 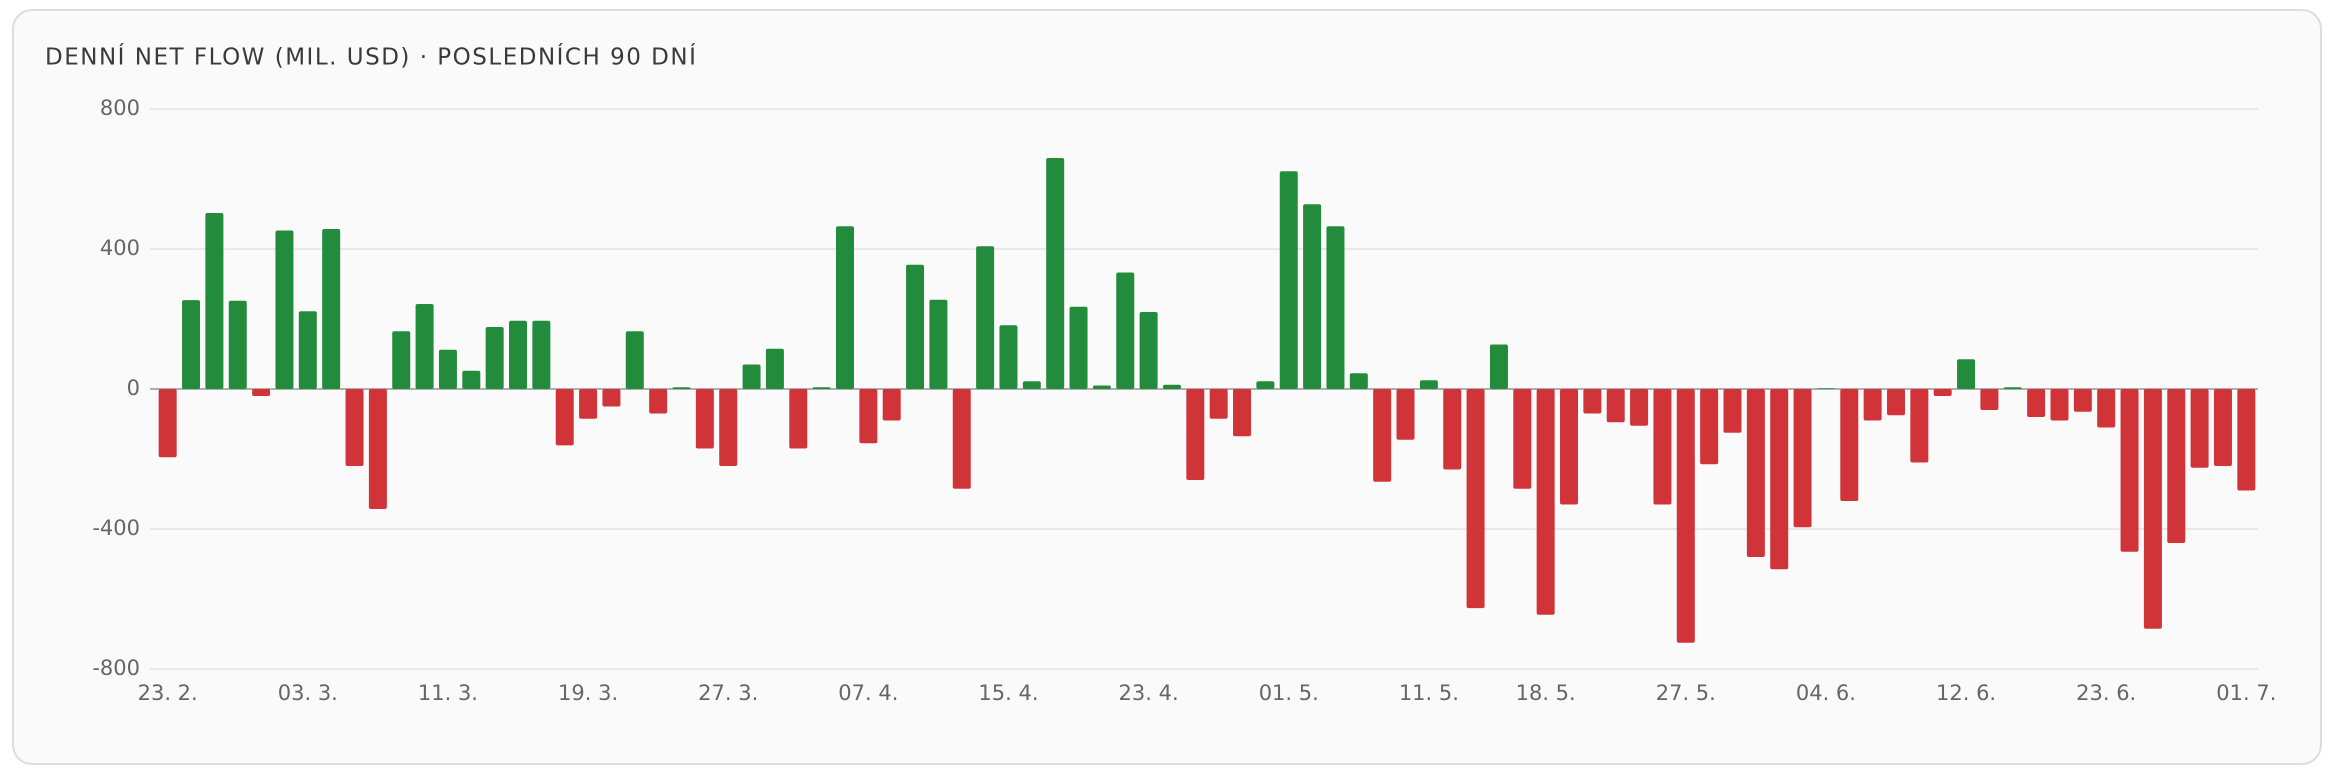 I want to click on y-tick-label: 0, so click(x=133, y=388).